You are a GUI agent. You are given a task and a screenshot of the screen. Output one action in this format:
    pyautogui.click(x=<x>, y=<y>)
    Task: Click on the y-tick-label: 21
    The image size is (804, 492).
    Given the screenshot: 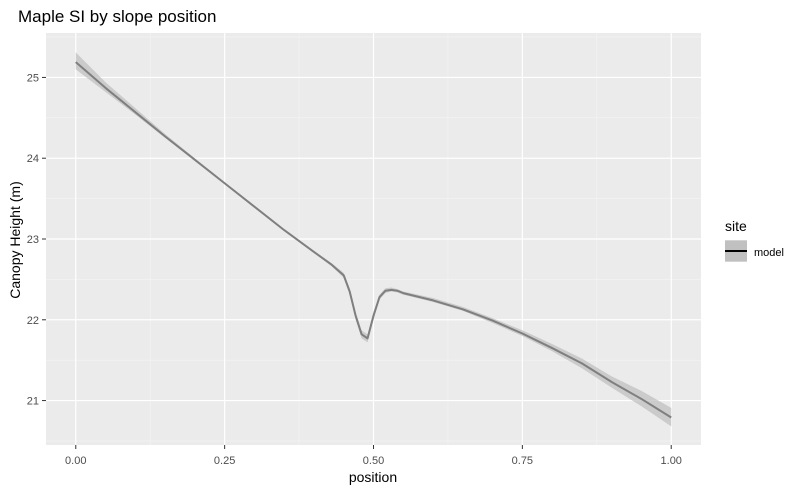 What is the action you would take?
    pyautogui.click(x=33, y=402)
    